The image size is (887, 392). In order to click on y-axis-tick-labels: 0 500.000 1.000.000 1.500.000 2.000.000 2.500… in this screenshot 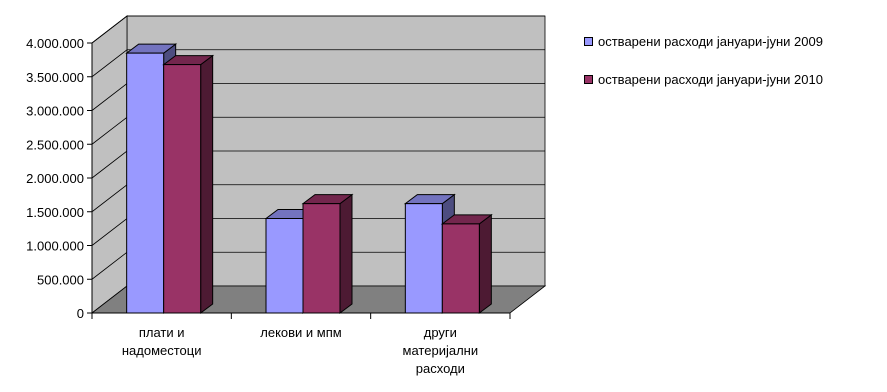, I will do `click(55, 178)`.